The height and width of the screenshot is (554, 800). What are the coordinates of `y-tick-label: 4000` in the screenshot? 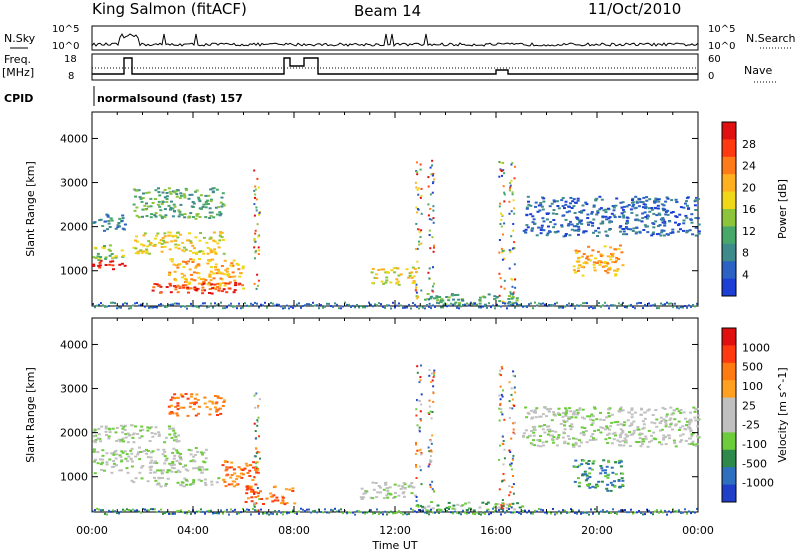 It's located at (74, 138).